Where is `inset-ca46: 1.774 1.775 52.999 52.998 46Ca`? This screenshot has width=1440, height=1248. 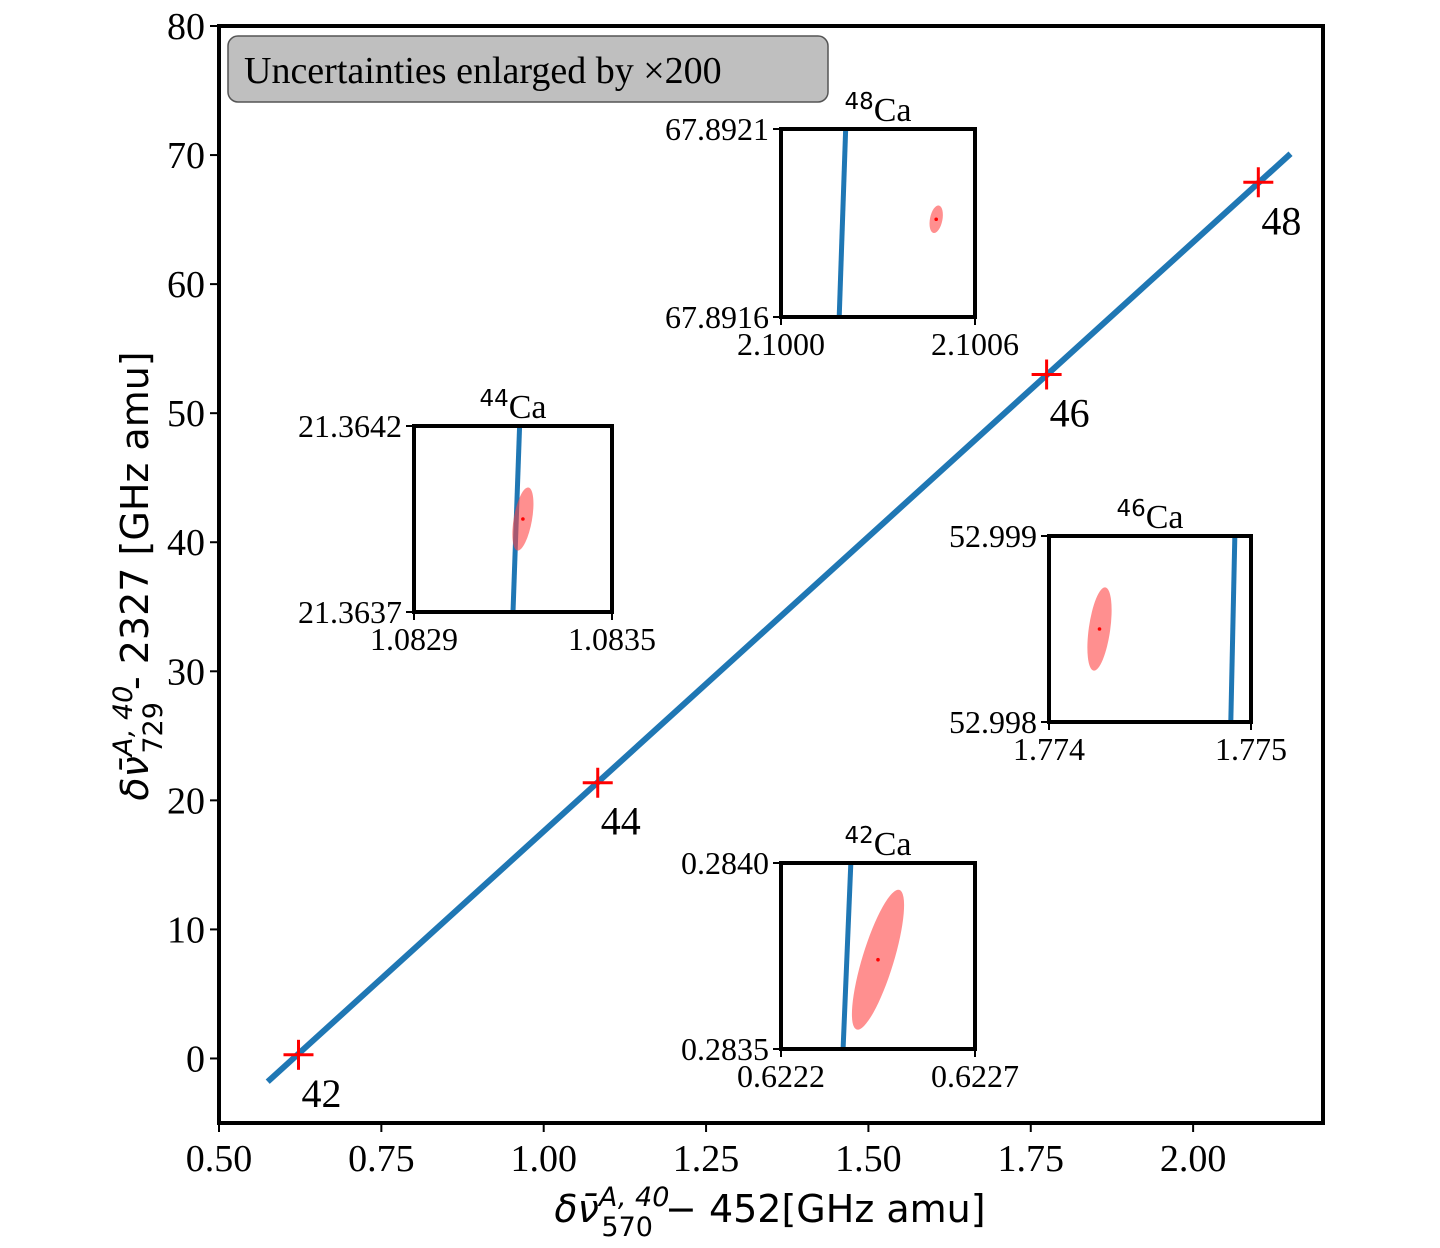 inset-ca46: 1.774 1.775 52.999 52.998 46Ca is located at coordinates (1118, 631).